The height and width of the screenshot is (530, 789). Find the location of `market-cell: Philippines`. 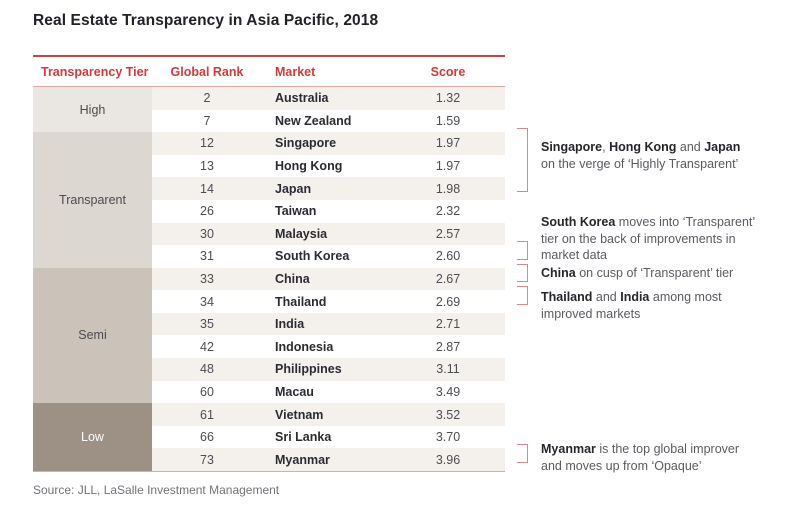

market-cell: Philippines is located at coordinates (308, 369).